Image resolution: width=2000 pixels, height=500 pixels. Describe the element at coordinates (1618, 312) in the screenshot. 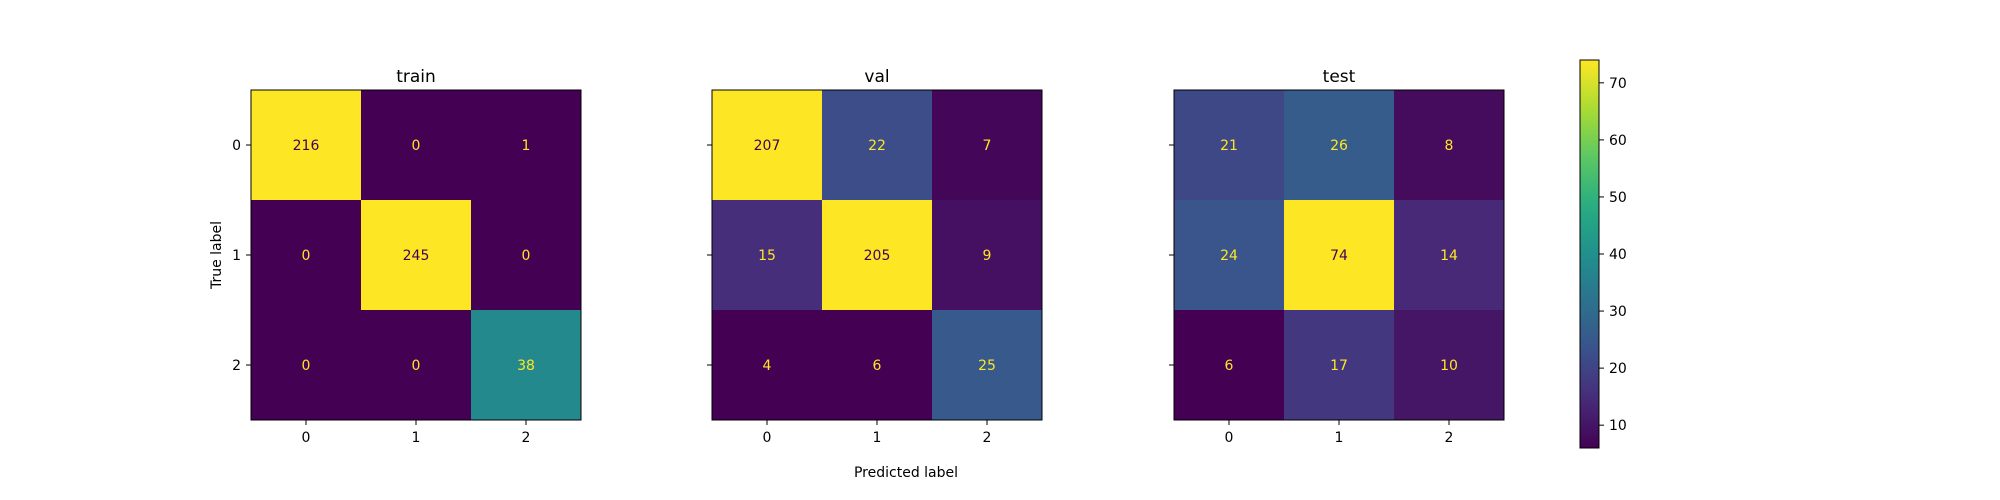

I see `colorbar-tick-label-2: 30` at that location.